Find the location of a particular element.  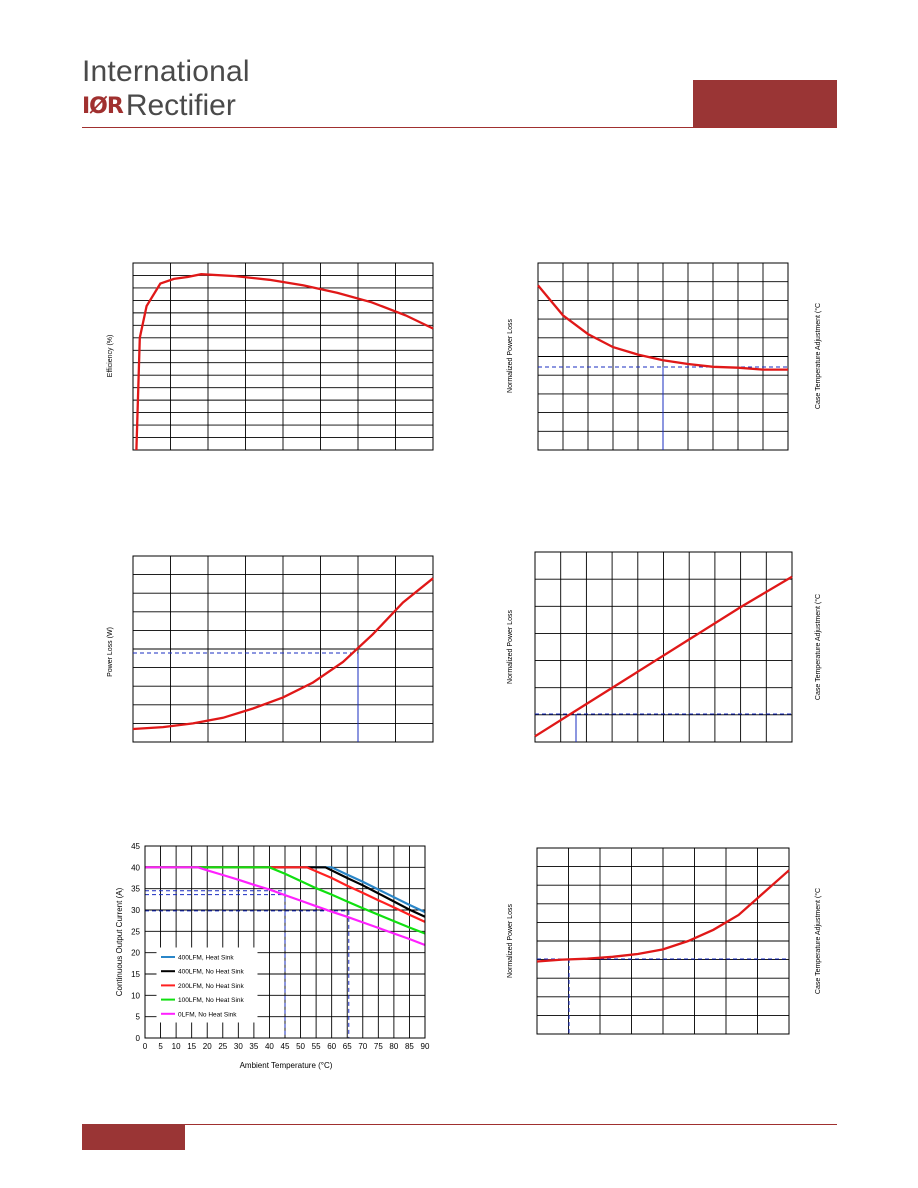

derating-y-tick: 40 is located at coordinates (135, 867).